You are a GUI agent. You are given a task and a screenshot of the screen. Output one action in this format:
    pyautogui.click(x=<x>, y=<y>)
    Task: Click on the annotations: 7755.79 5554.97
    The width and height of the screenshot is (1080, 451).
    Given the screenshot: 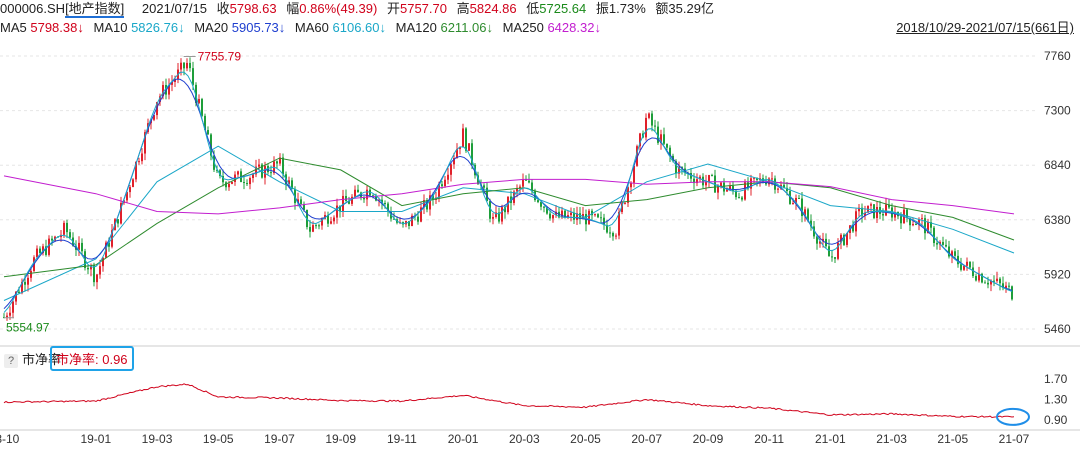 What is the action you would take?
    pyautogui.click(x=122, y=192)
    